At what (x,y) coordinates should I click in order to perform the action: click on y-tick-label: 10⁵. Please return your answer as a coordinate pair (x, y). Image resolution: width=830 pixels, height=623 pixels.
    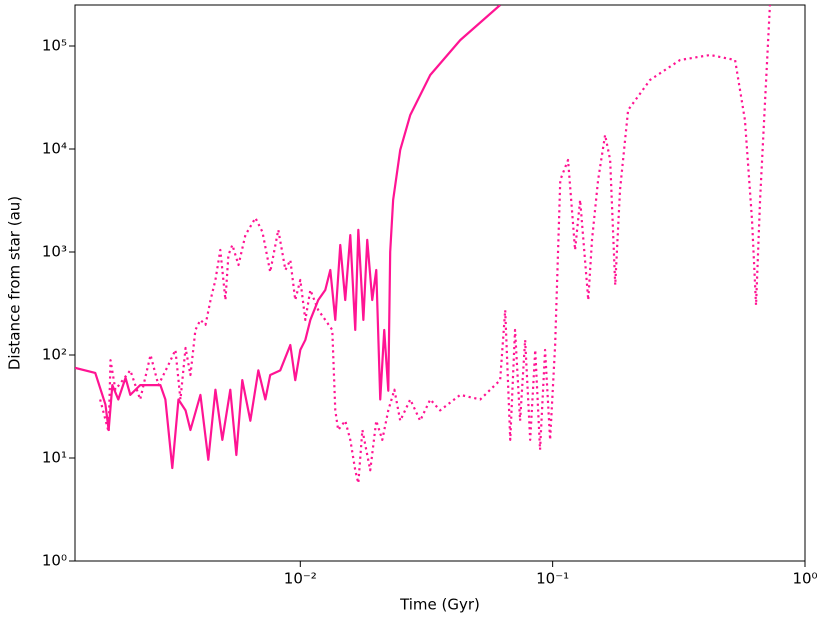
    Looking at the image, I should click on (54, 45).